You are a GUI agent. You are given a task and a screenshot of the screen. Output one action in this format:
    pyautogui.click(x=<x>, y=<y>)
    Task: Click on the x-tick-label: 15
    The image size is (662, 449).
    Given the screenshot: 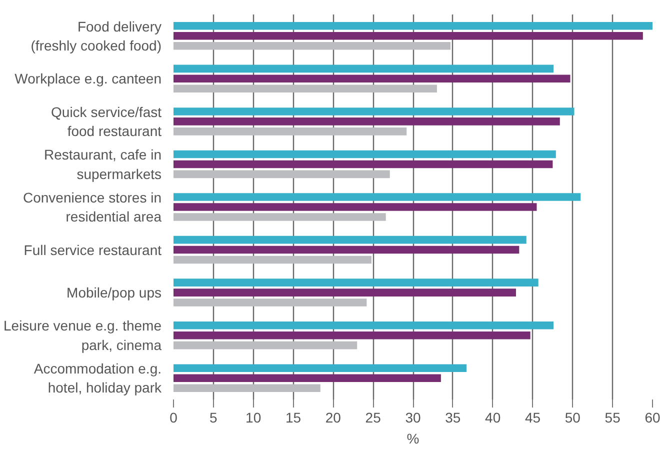 What is the action you would take?
    pyautogui.click(x=293, y=418)
    